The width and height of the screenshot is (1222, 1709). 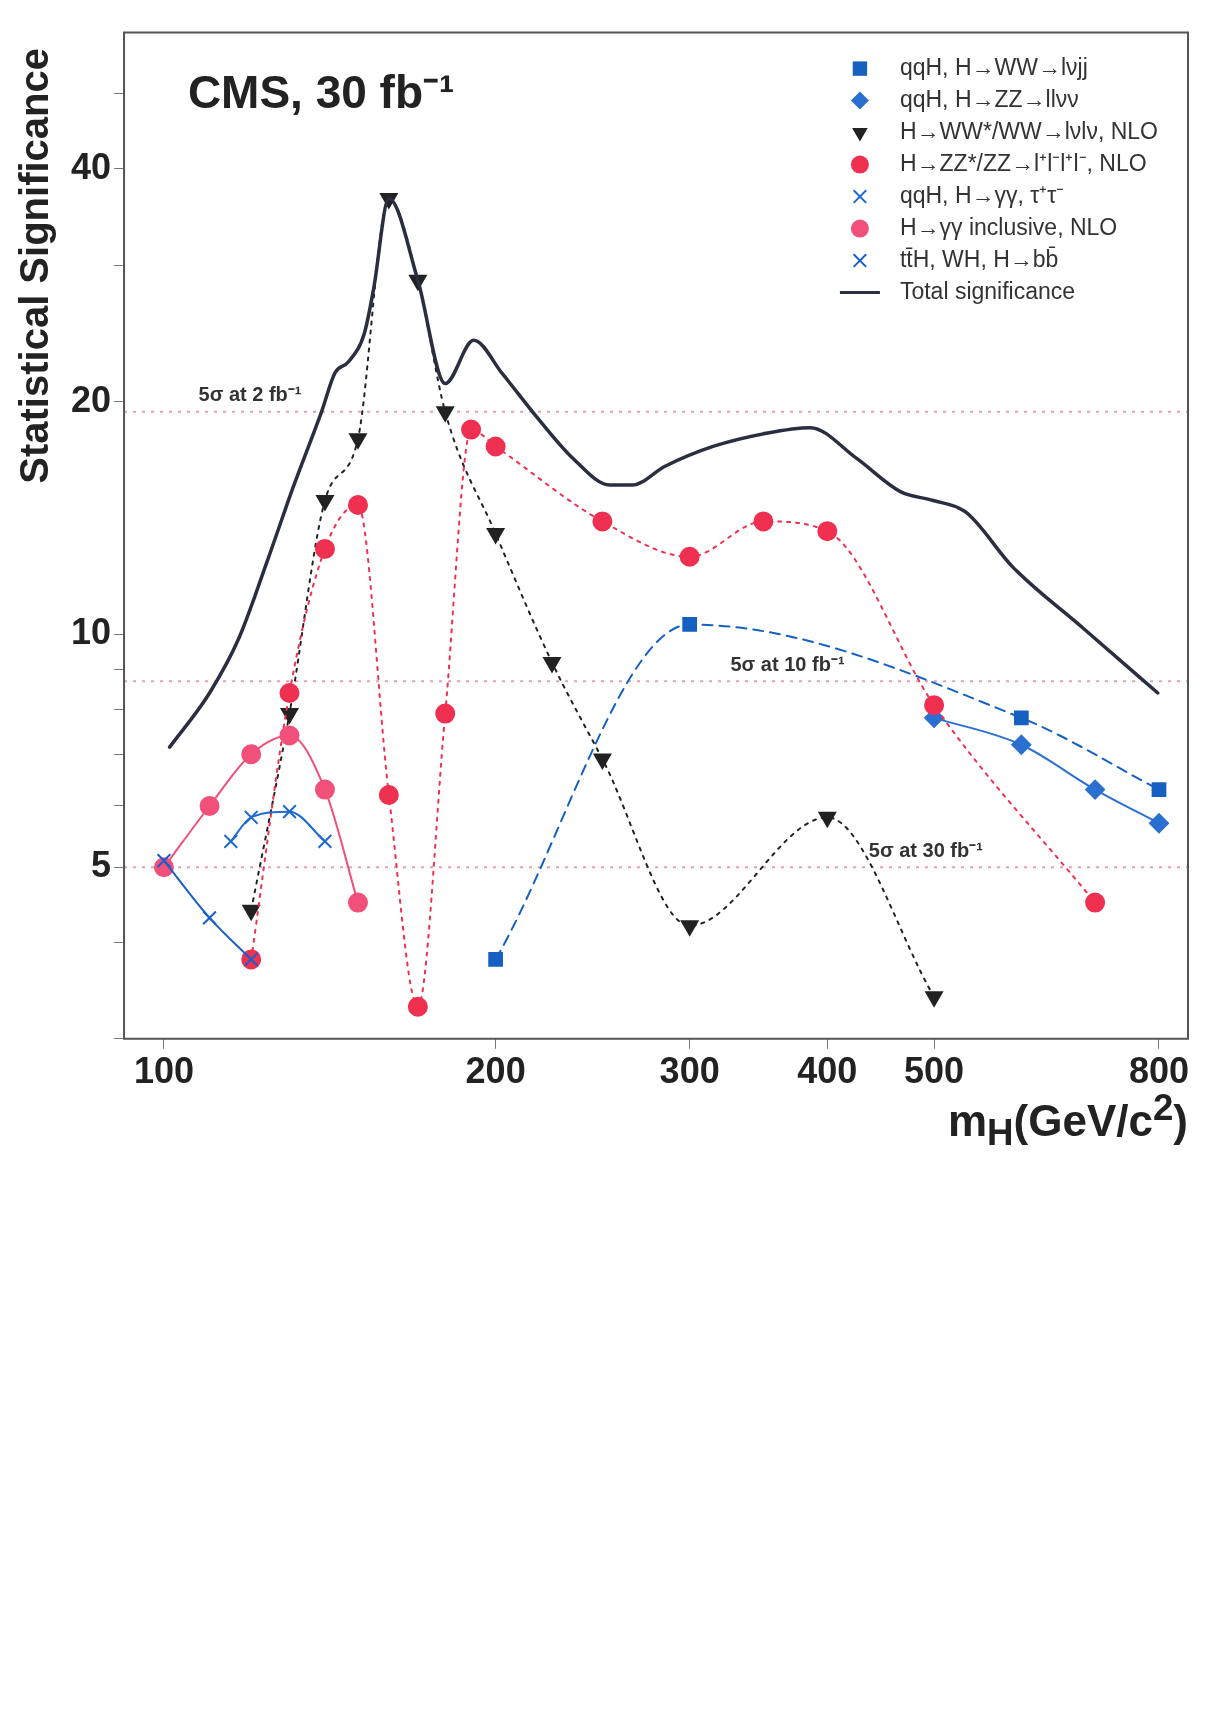 I want to click on legend-label: qqH, H→ZZ→llνν, so click(x=989, y=98).